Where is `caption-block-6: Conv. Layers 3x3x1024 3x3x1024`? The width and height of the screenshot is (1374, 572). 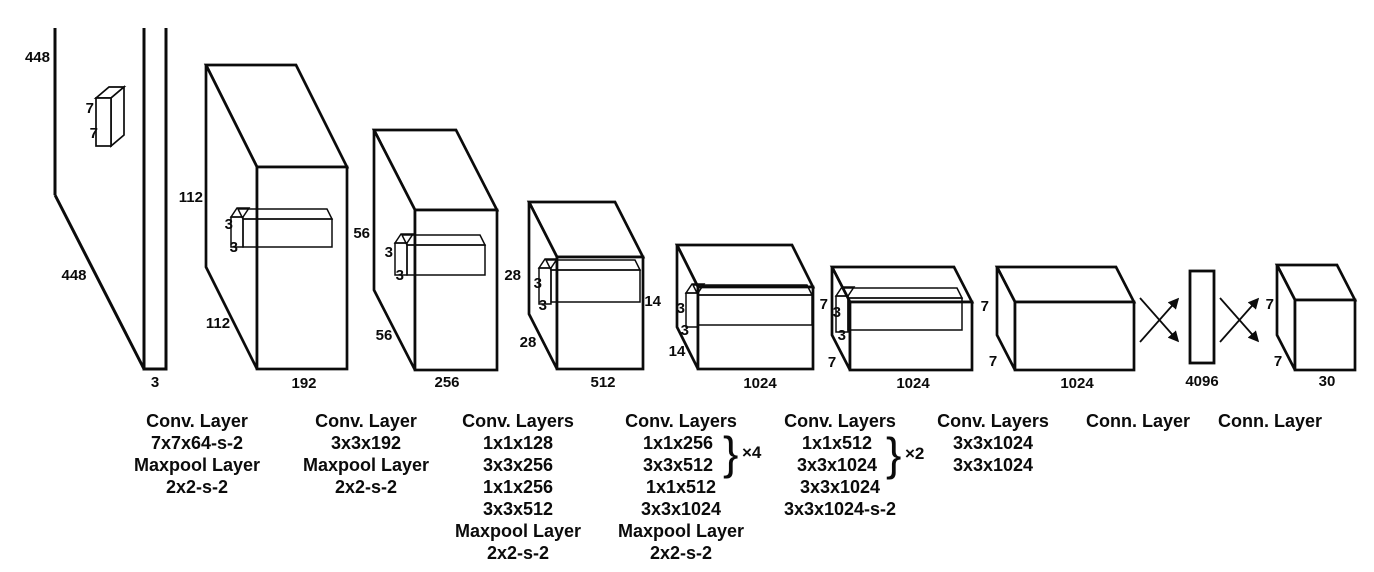
caption-block-6: Conv. Layers 3x3x1024 3x3x1024 is located at coordinates (993, 443).